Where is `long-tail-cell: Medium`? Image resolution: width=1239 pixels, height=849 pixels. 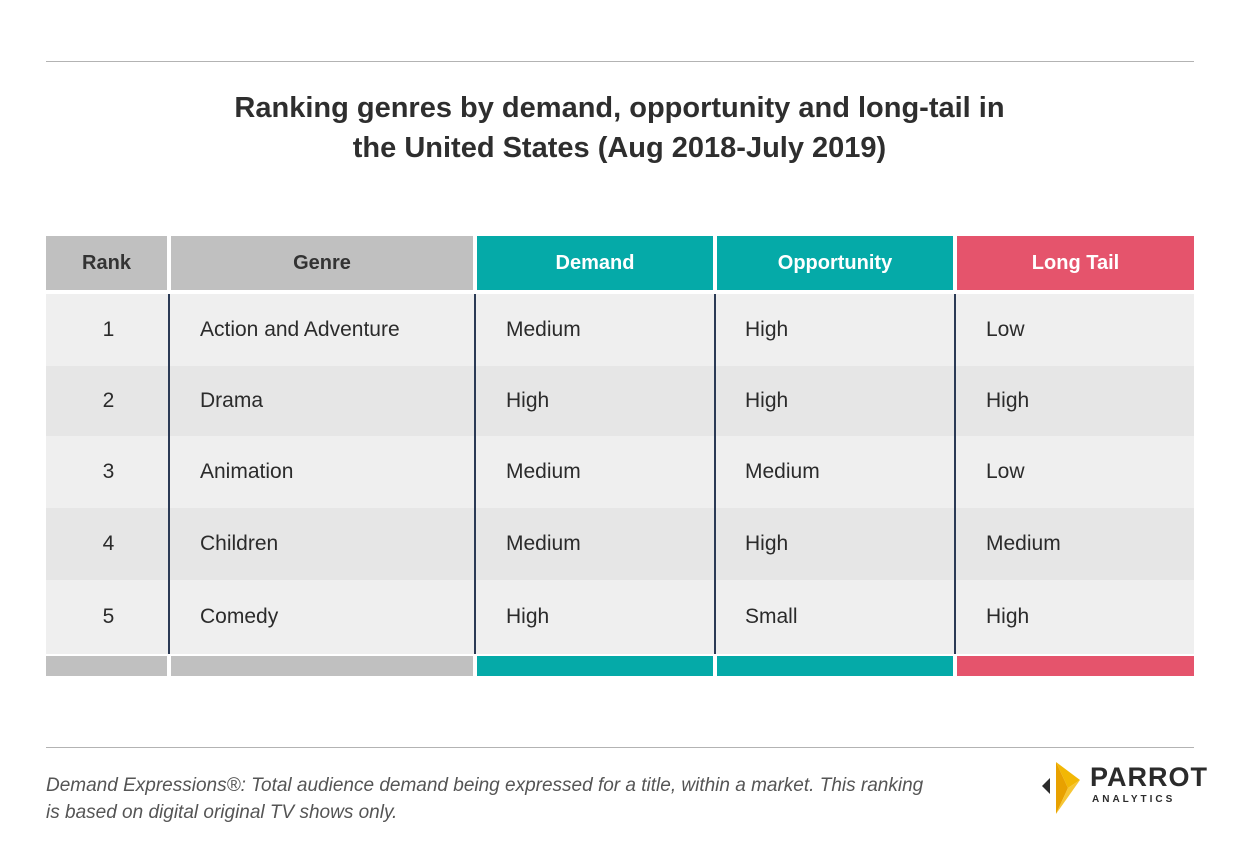 long-tail-cell: Medium is located at coordinates (1023, 543).